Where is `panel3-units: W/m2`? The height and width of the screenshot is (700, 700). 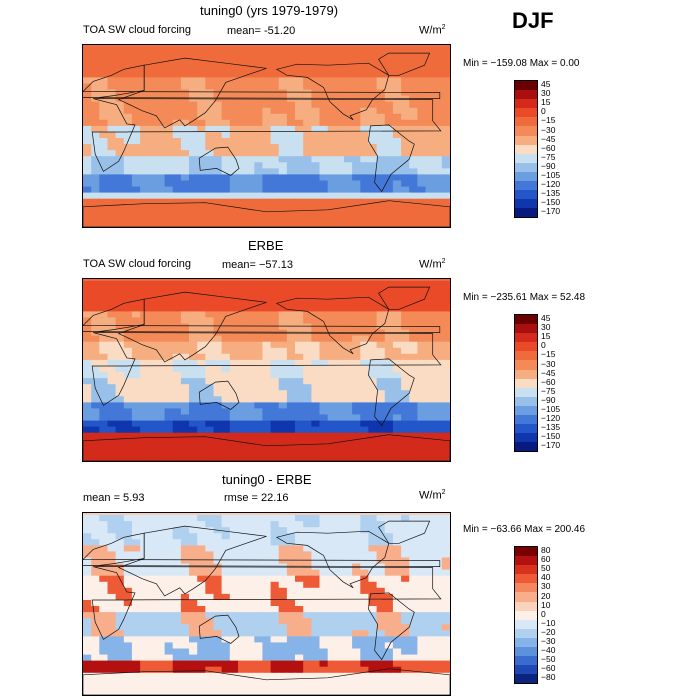 panel3-units: W/m2 is located at coordinates (432, 495).